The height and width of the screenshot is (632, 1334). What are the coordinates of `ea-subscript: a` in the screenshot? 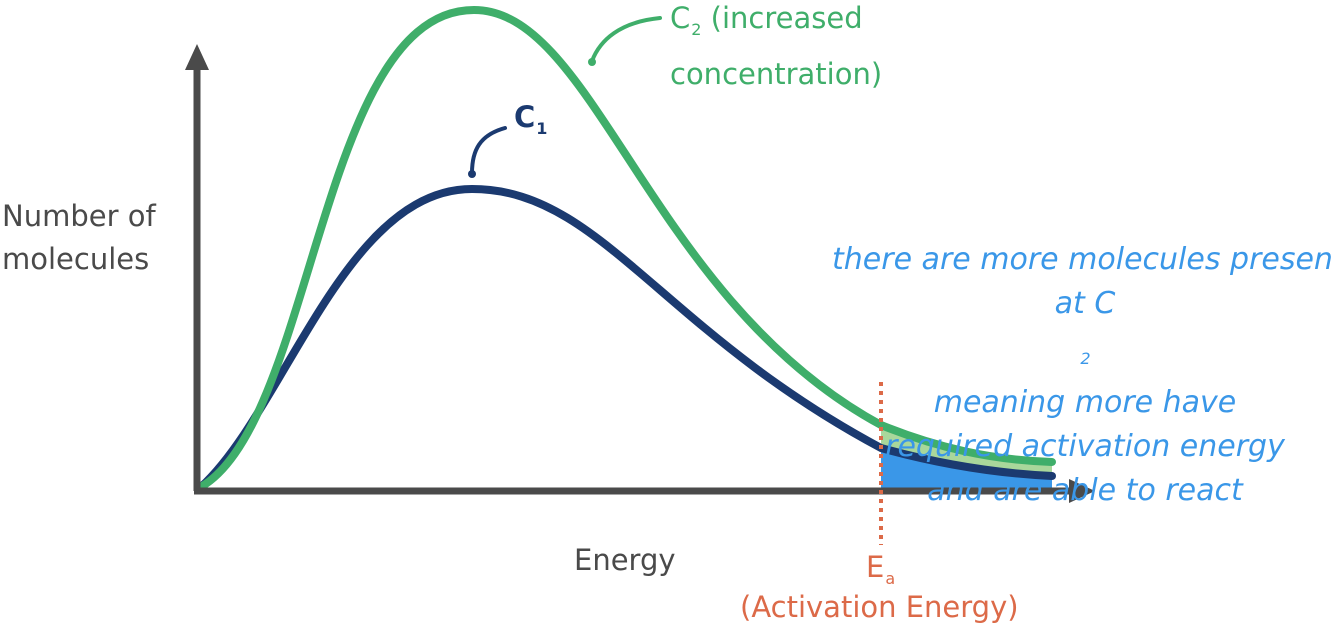 It's located at (890, 578).